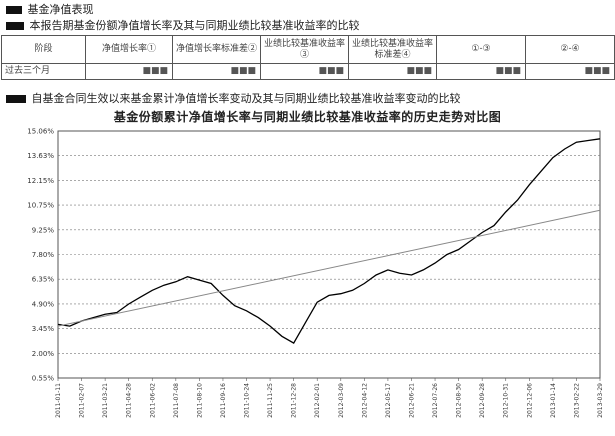 The height and width of the screenshot is (436, 615). What do you see at coordinates (392, 49) in the screenshot?
I see `header-benchmark-std: 业绩比较基准收益率标准差④` at bounding box center [392, 49].